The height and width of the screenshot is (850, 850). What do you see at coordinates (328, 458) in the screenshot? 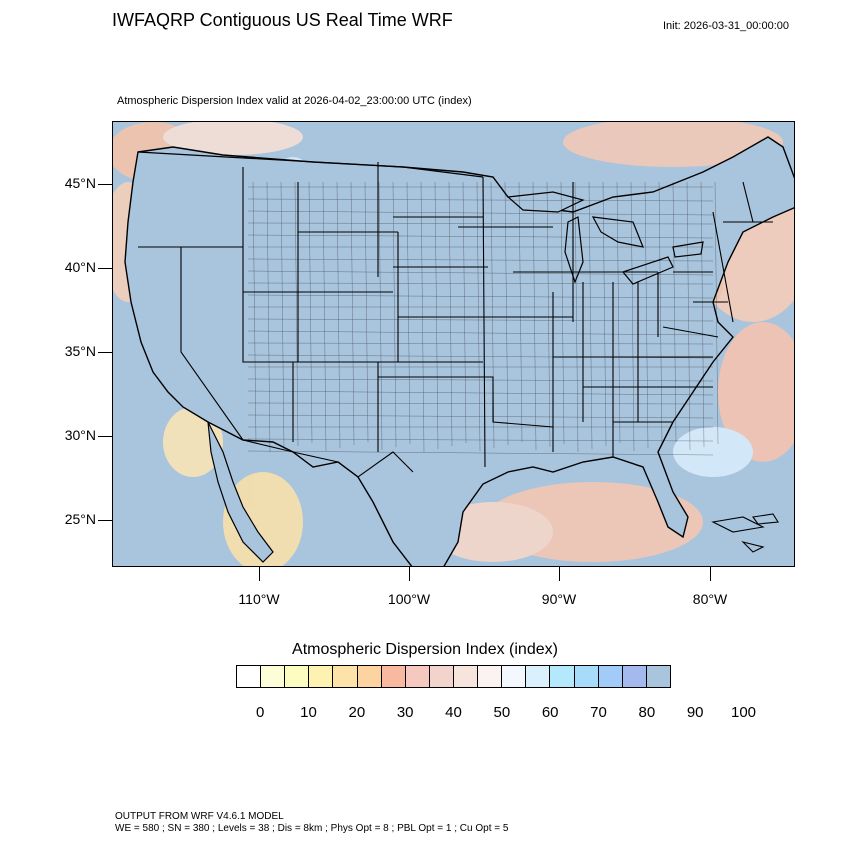
I see `mexico-border` at bounding box center [328, 458].